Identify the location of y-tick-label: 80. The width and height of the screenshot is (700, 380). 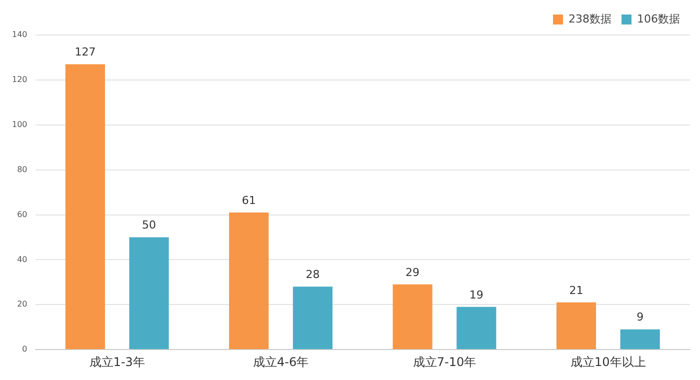
(22, 169).